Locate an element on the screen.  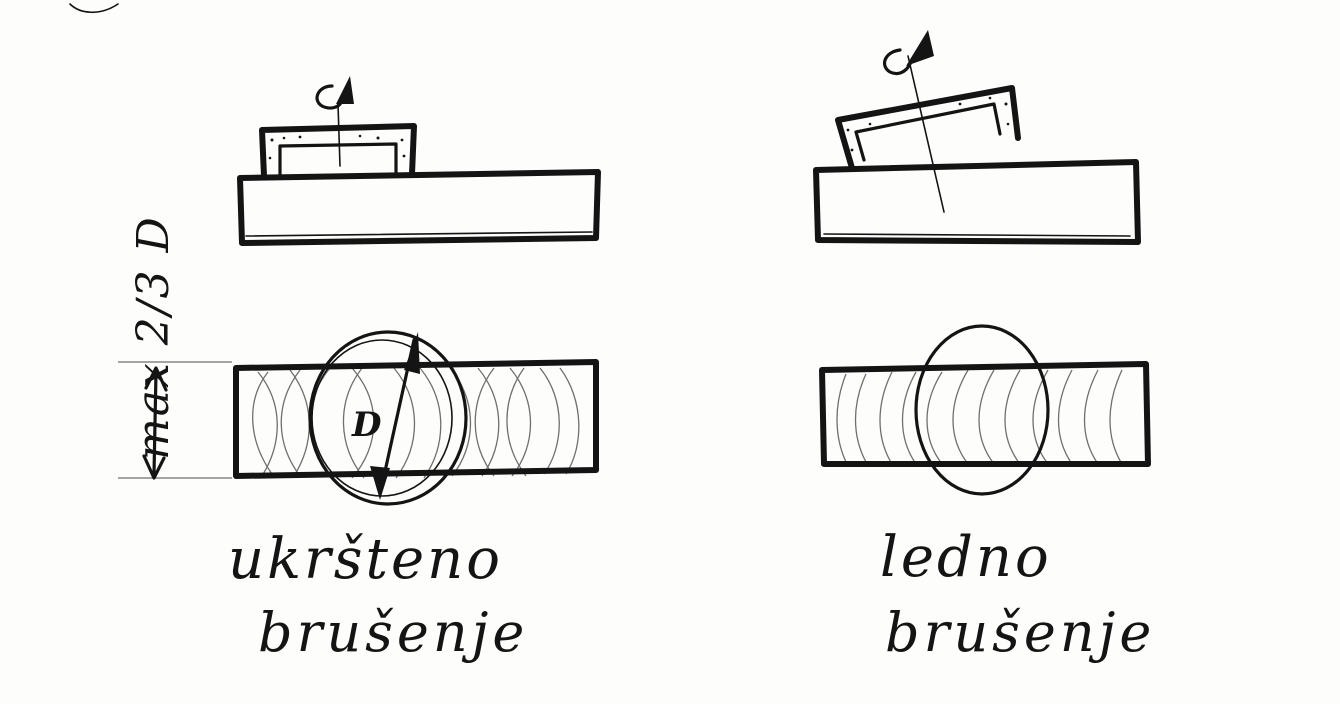
dimension-arrow-top is located at coordinates (156, 379).